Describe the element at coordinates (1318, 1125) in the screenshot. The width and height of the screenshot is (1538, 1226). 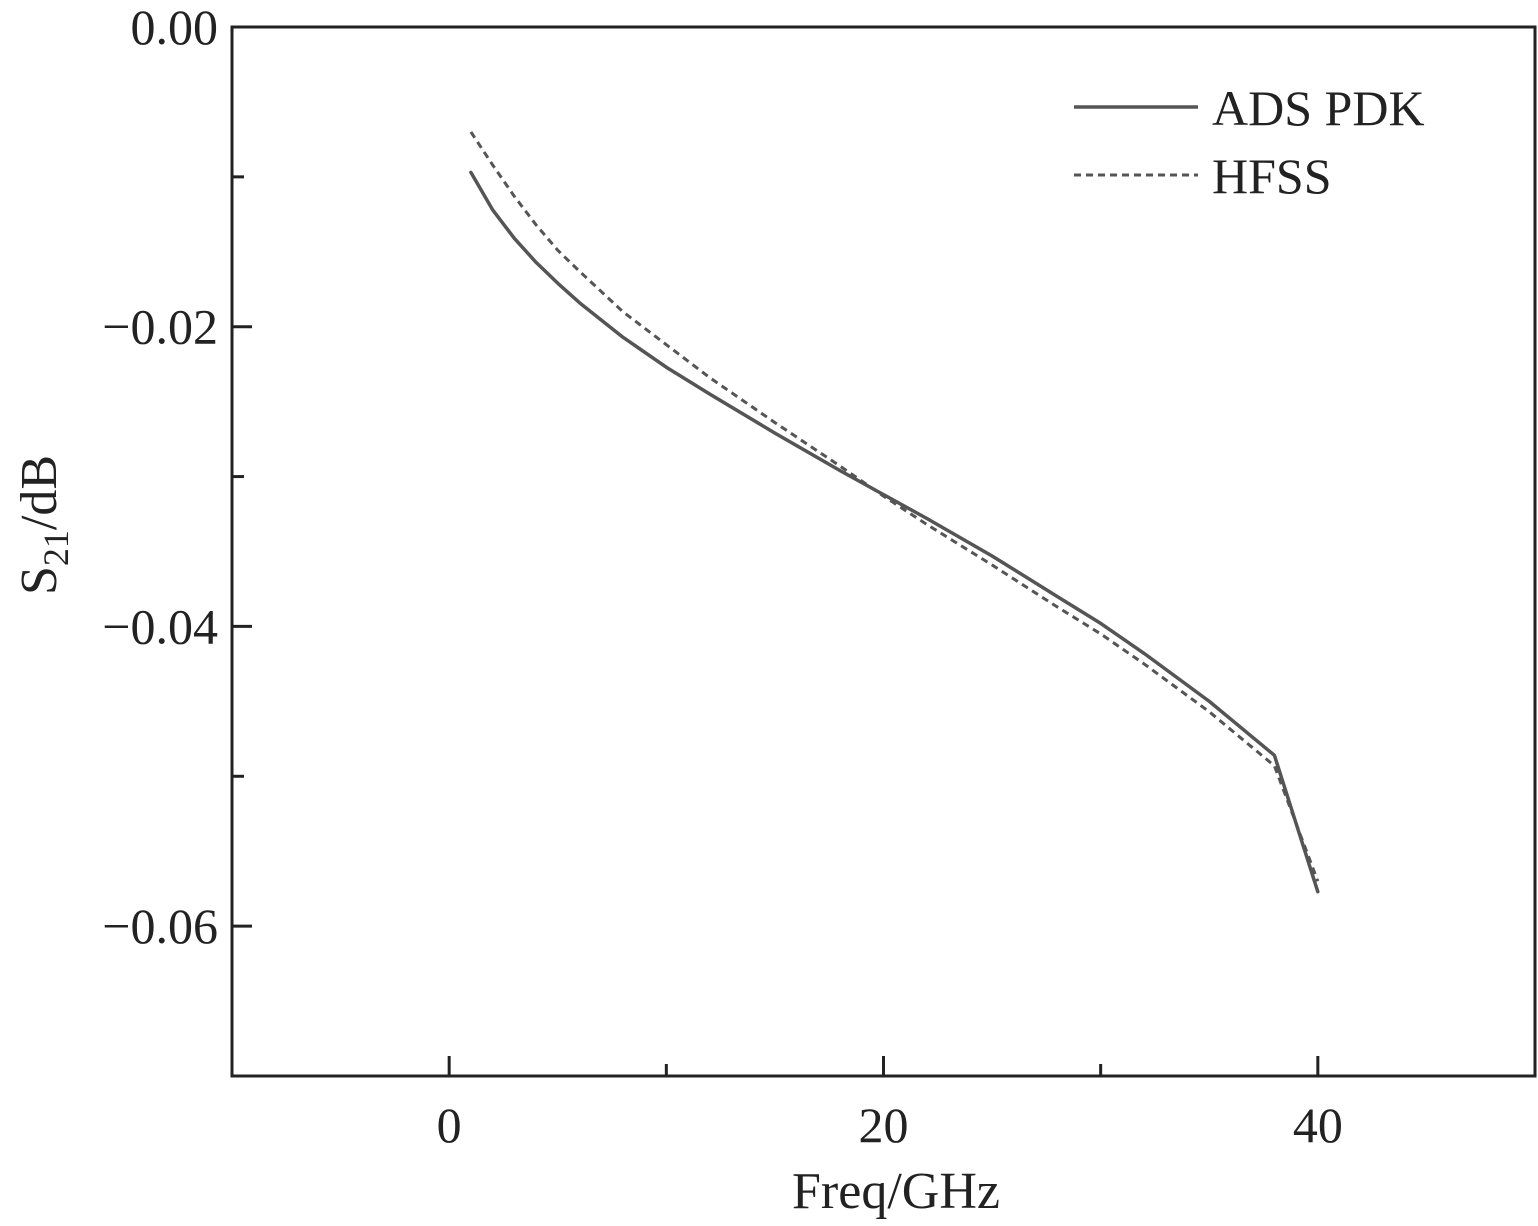
I see `x-tick-label: 40` at that location.